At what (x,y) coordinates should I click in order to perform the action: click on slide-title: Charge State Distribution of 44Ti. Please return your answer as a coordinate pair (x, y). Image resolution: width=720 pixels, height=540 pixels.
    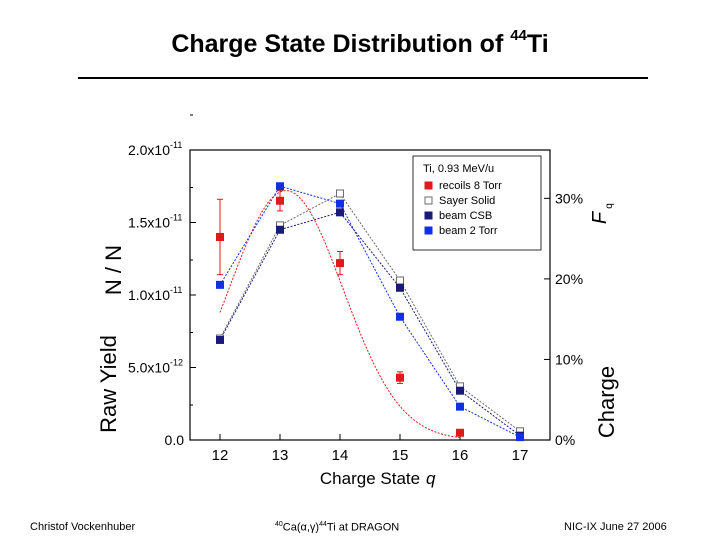
    Looking at the image, I should click on (360, 42).